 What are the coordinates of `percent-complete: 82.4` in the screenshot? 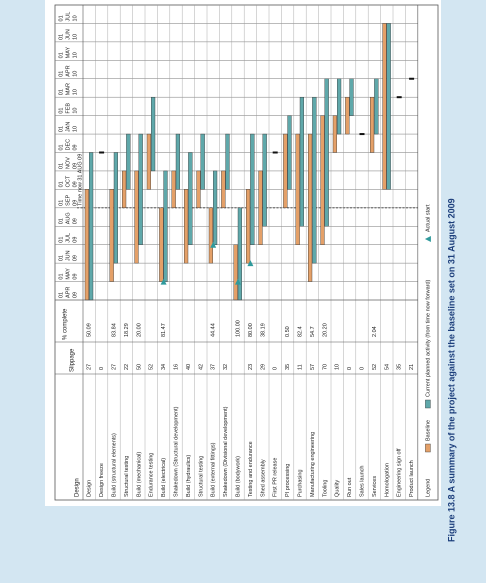 It's located at (300, 331).